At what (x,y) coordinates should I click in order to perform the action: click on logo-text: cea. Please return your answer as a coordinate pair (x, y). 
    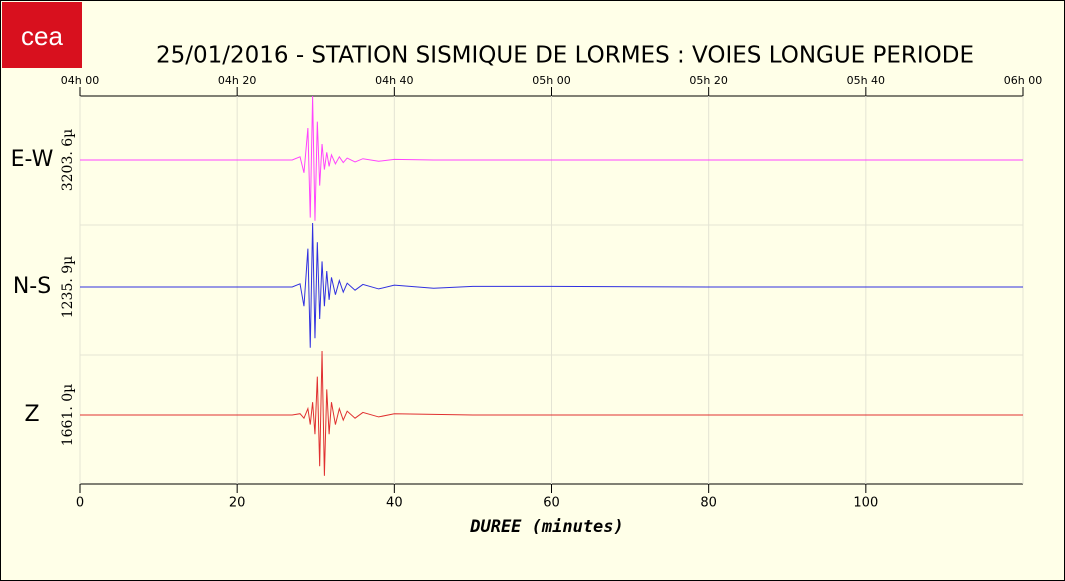
    Looking at the image, I should click on (42, 36).